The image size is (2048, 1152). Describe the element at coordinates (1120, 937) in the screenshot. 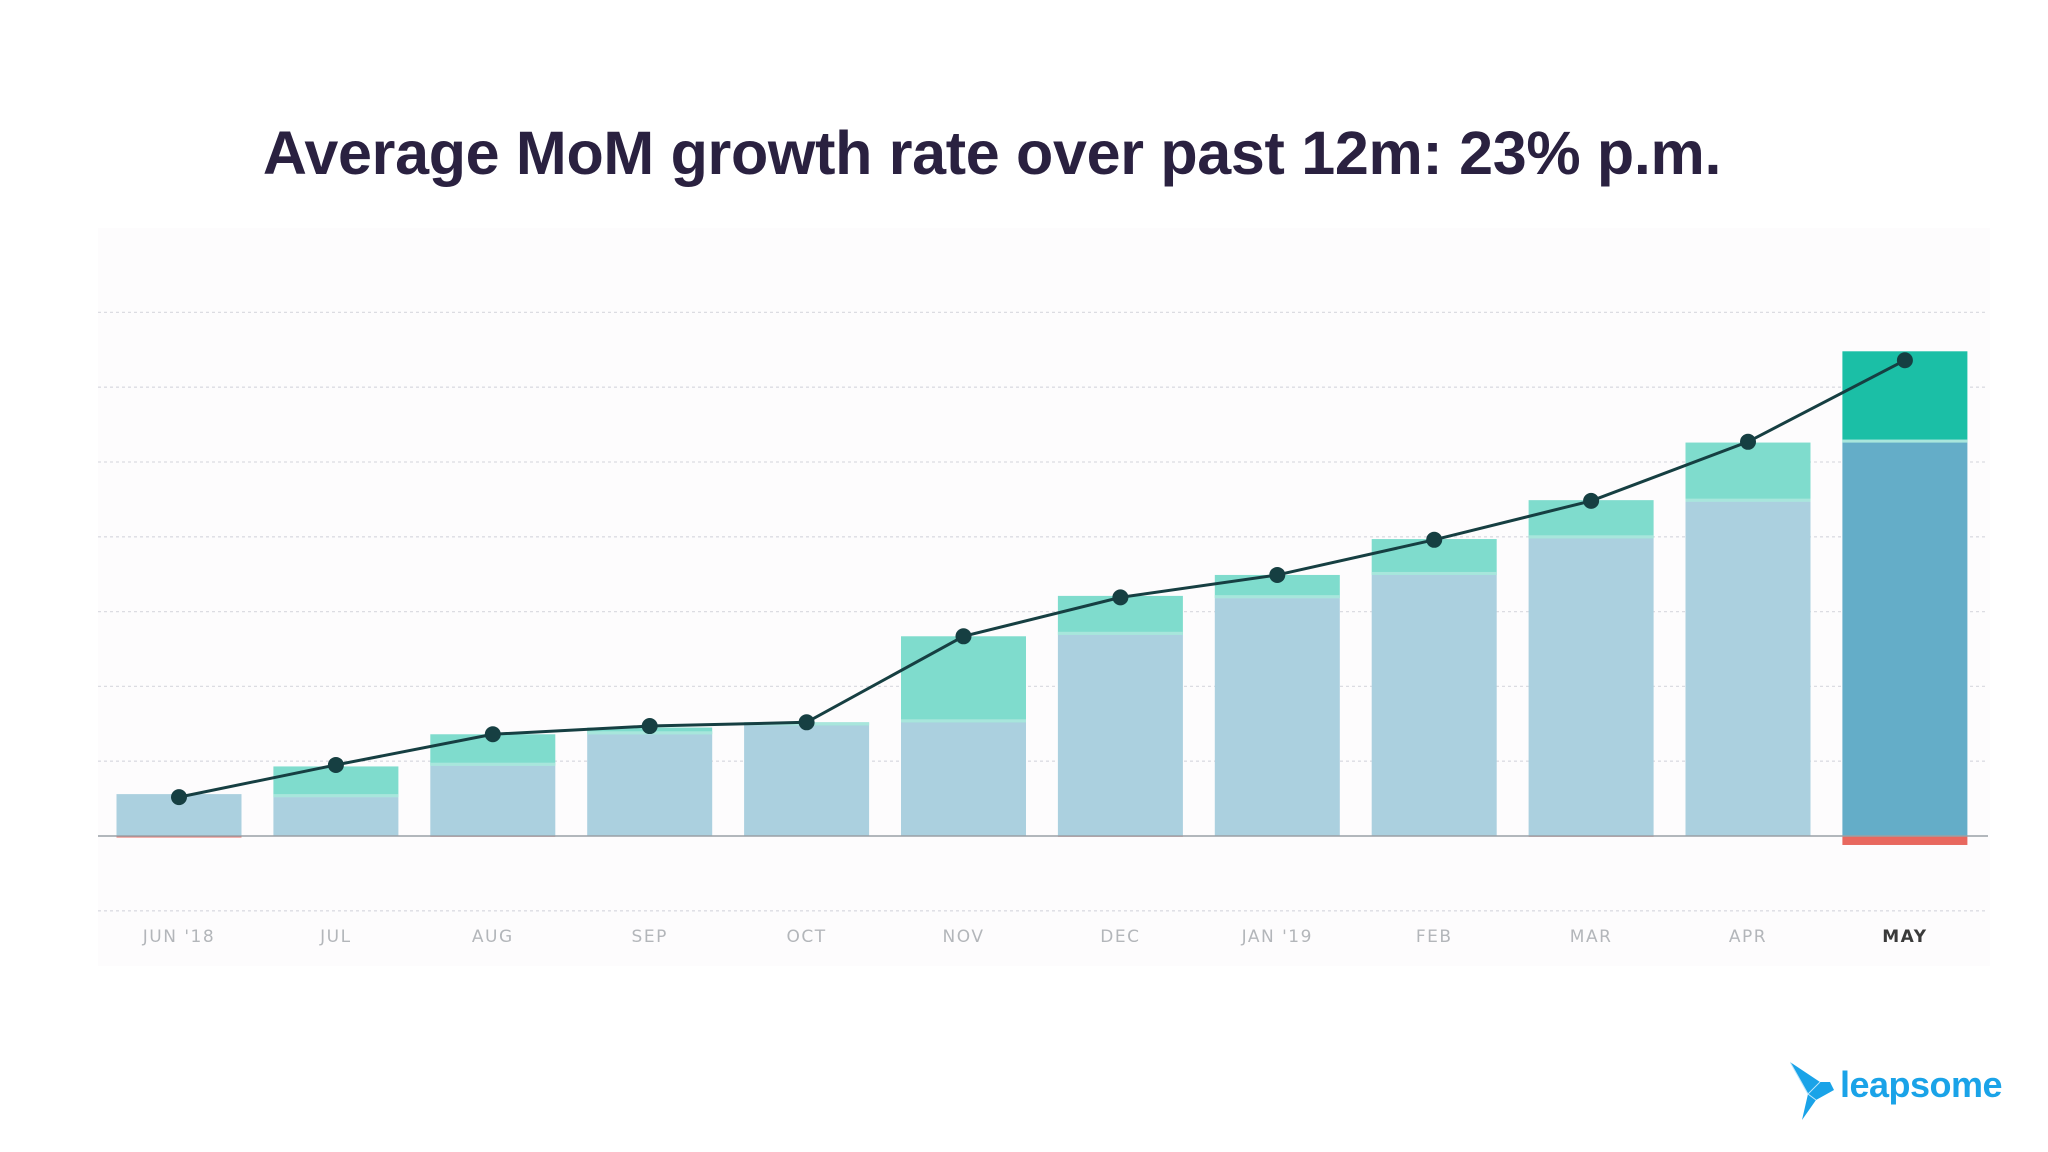

I see `x-tick-label: DEC` at that location.